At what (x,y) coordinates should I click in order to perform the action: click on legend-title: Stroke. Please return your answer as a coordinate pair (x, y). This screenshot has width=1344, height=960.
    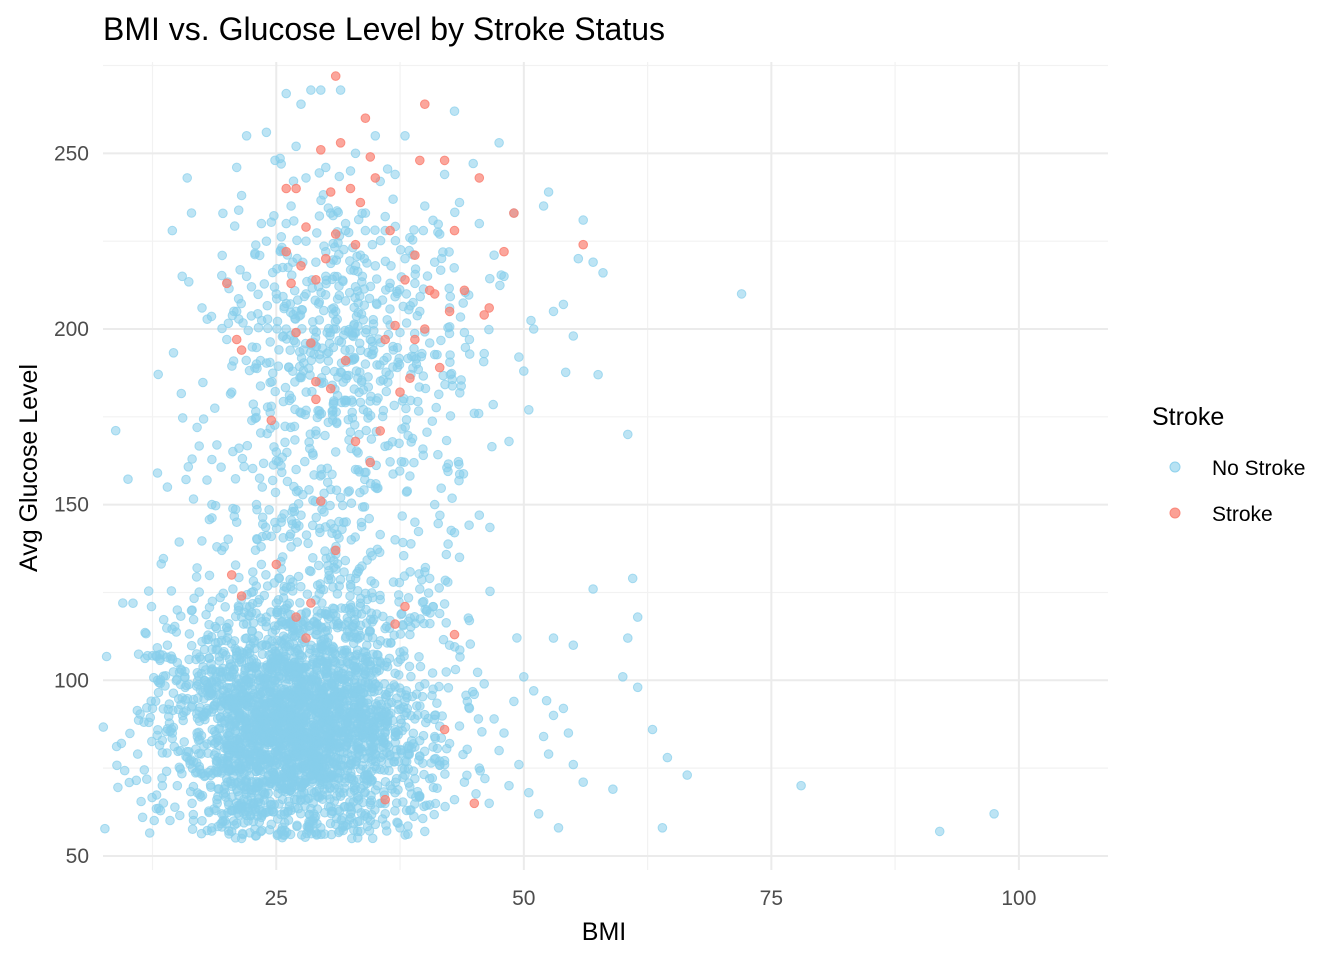
    Looking at the image, I should click on (1188, 417).